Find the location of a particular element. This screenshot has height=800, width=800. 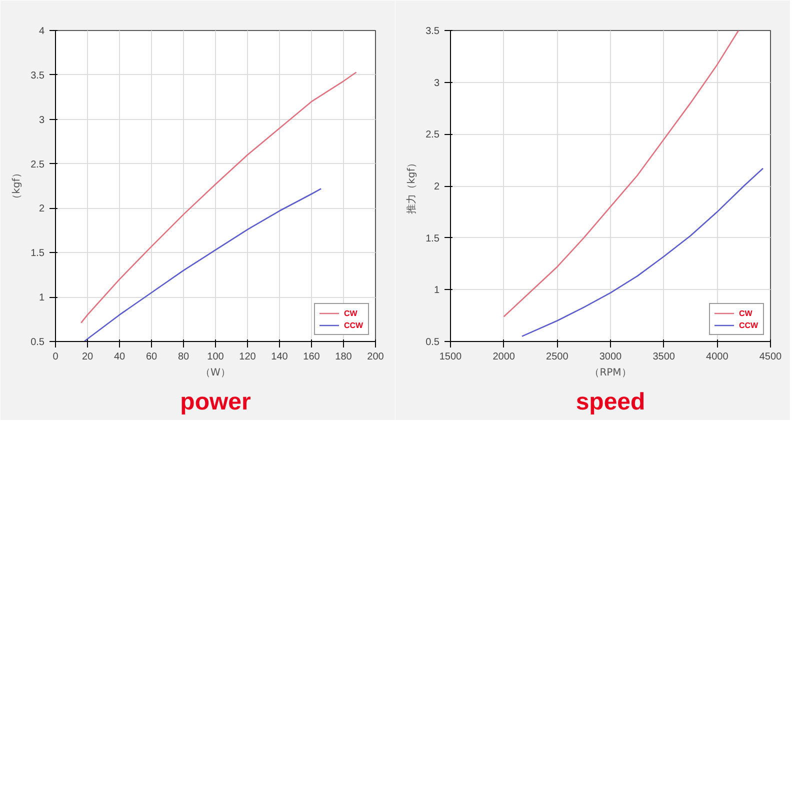

x-tick-label: 100 is located at coordinates (215, 357).